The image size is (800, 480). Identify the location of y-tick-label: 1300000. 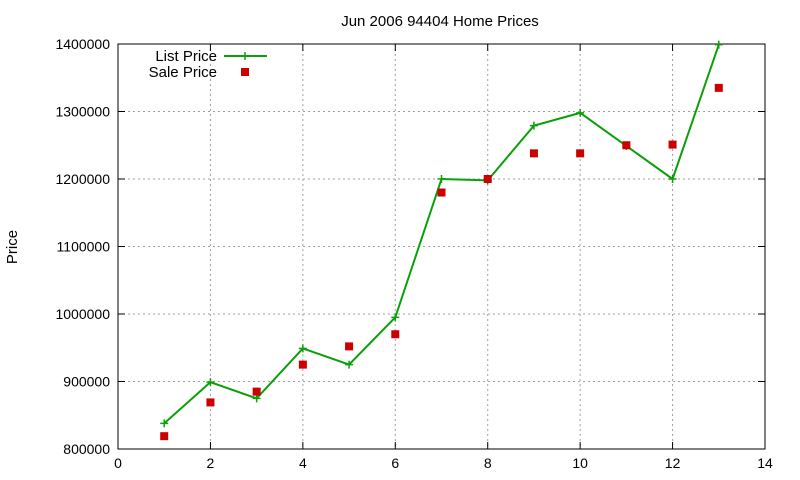
(82, 112).